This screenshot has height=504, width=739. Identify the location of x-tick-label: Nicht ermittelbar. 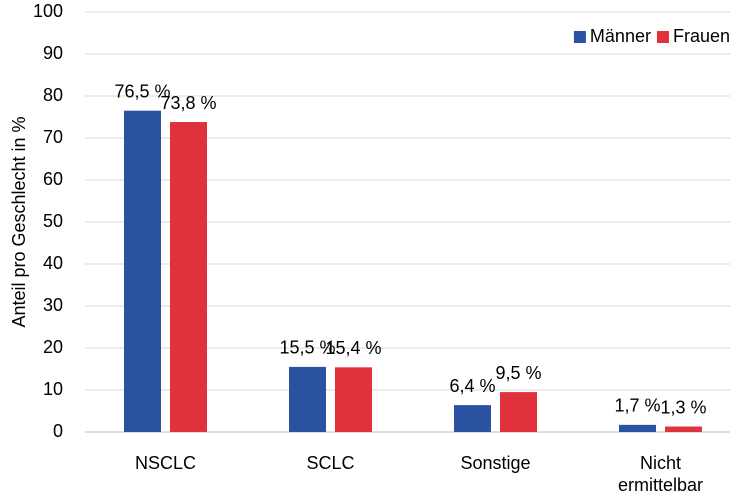
(660, 474).